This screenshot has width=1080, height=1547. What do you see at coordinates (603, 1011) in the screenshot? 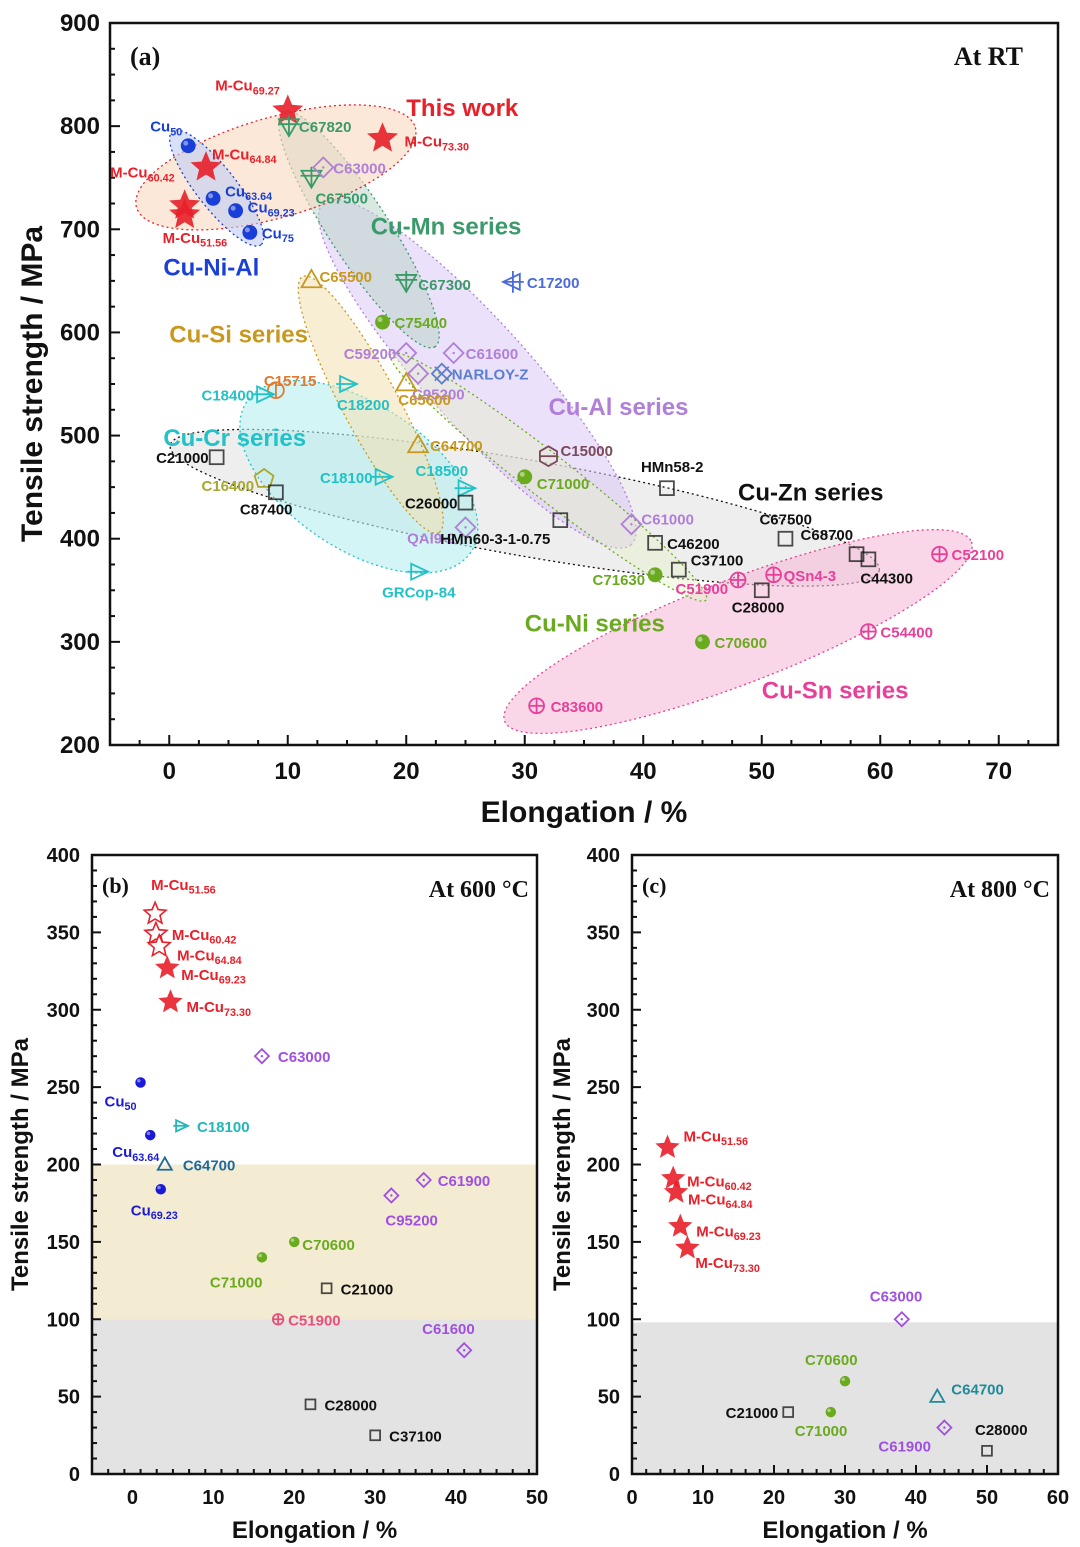
I see `y-tick-label: 300` at bounding box center [603, 1011].